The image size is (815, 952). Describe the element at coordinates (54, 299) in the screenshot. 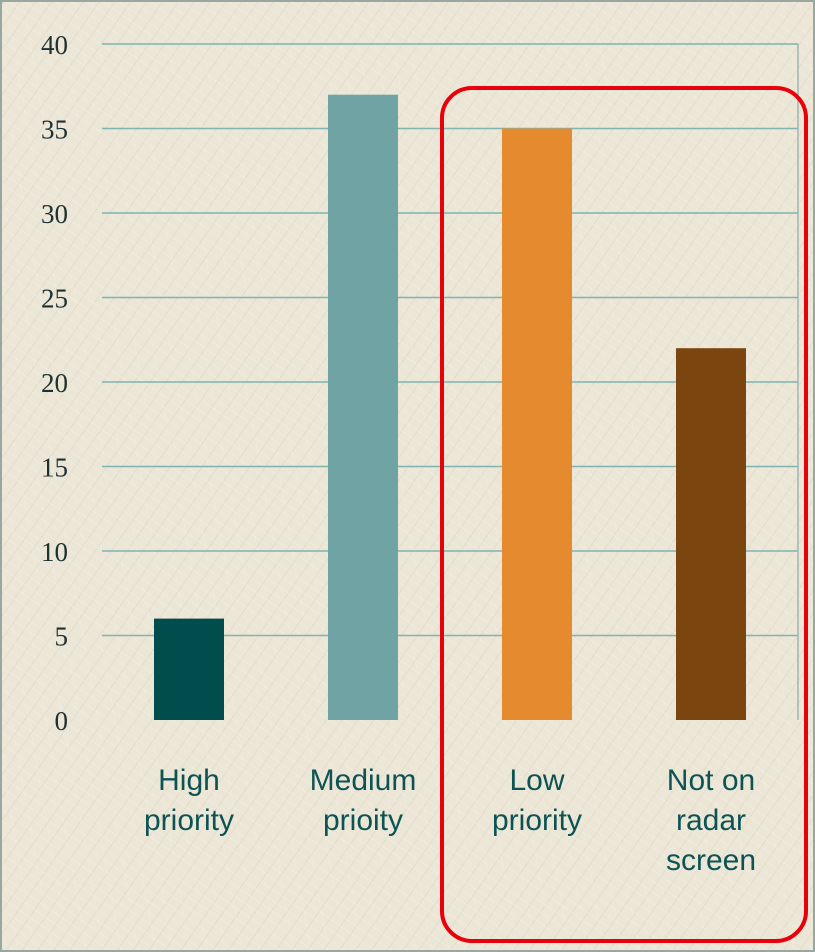

I see `y-tick-label: 25` at that location.